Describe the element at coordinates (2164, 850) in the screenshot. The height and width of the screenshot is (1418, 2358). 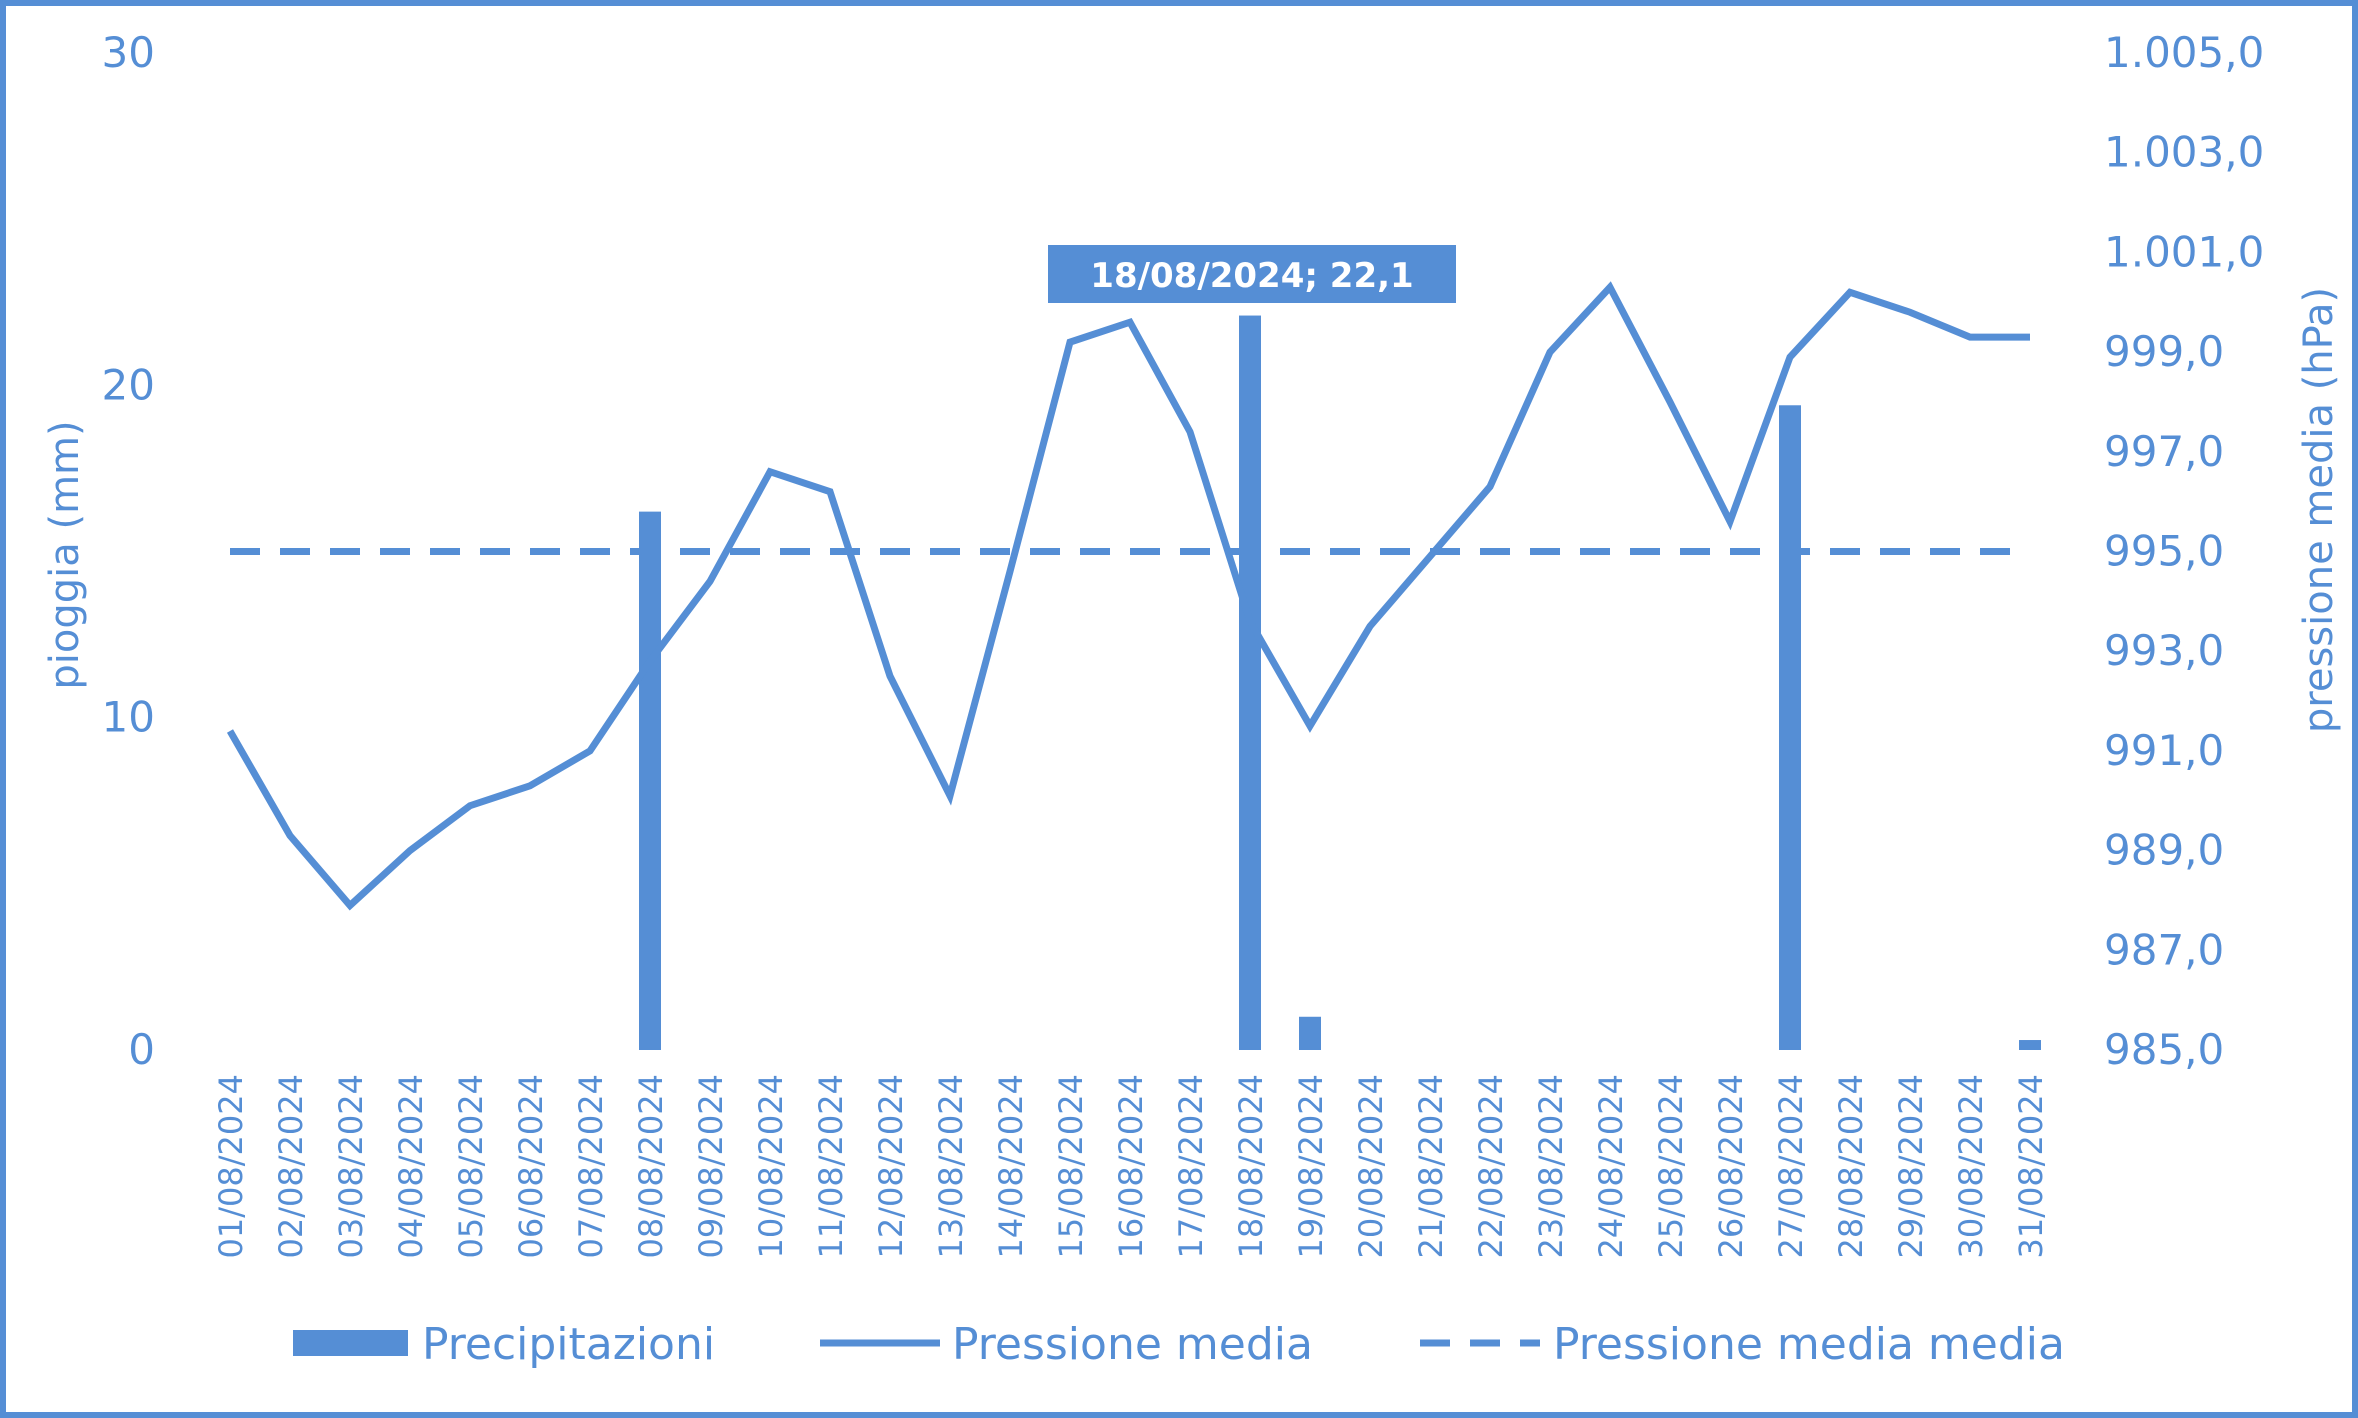
I see `y-right-tick-label: 989,0` at that location.